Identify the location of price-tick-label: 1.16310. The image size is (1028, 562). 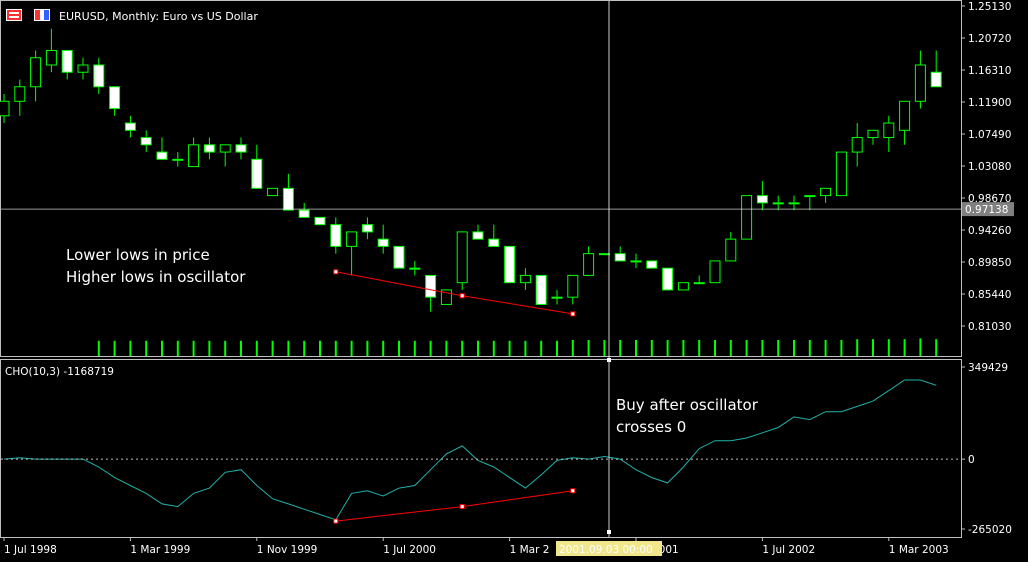
(989, 71).